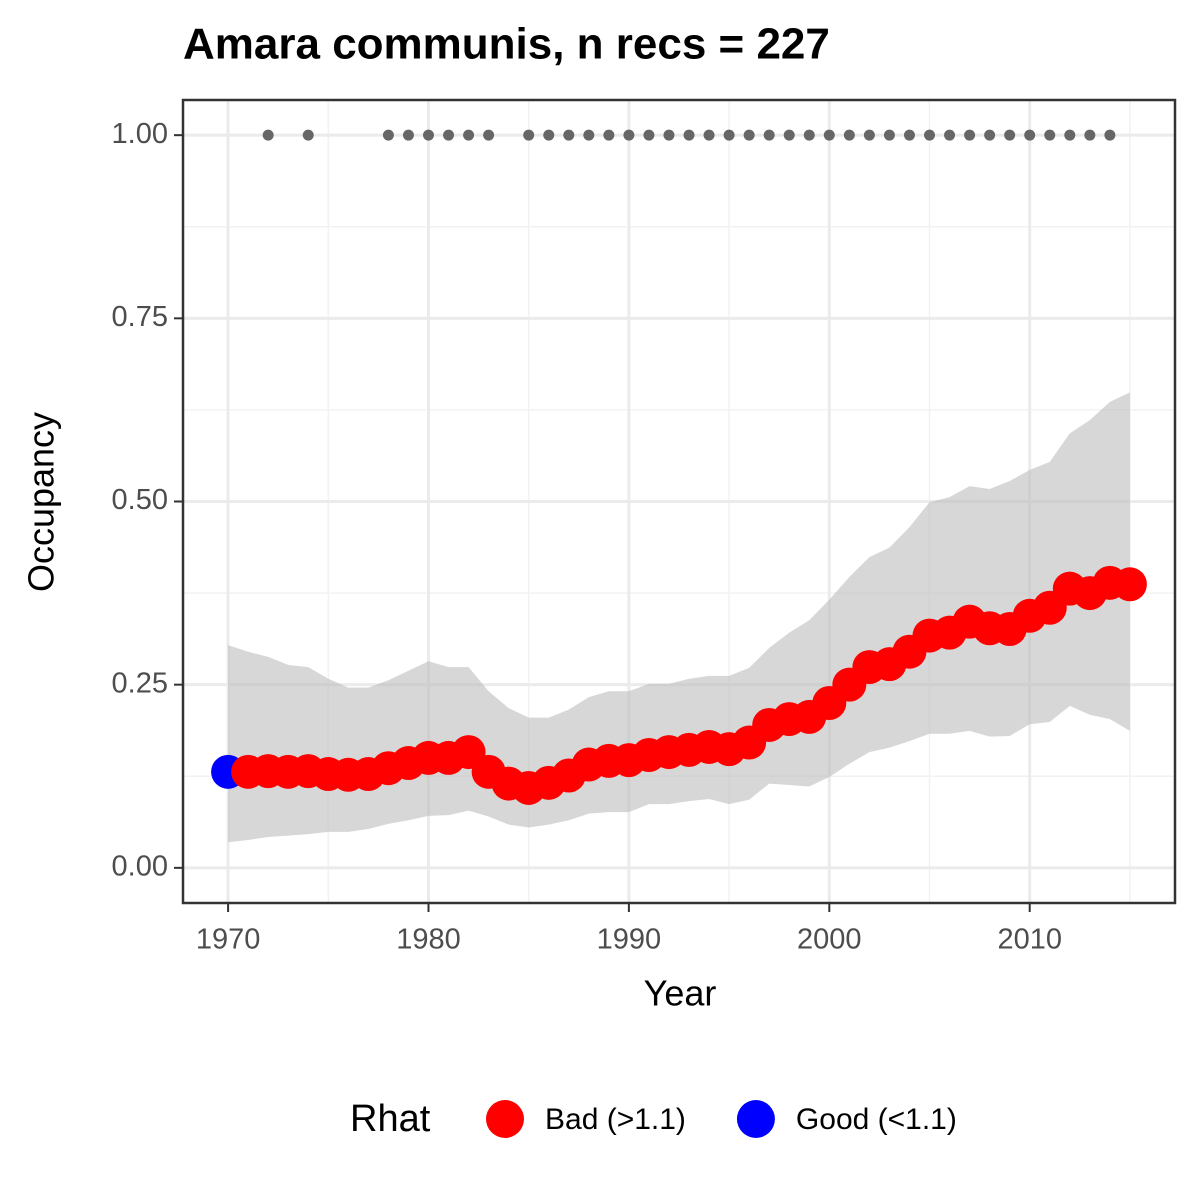 This screenshot has height=1200, width=1200. What do you see at coordinates (140, 317) in the screenshot?
I see `y-tick-label: 0.75` at bounding box center [140, 317].